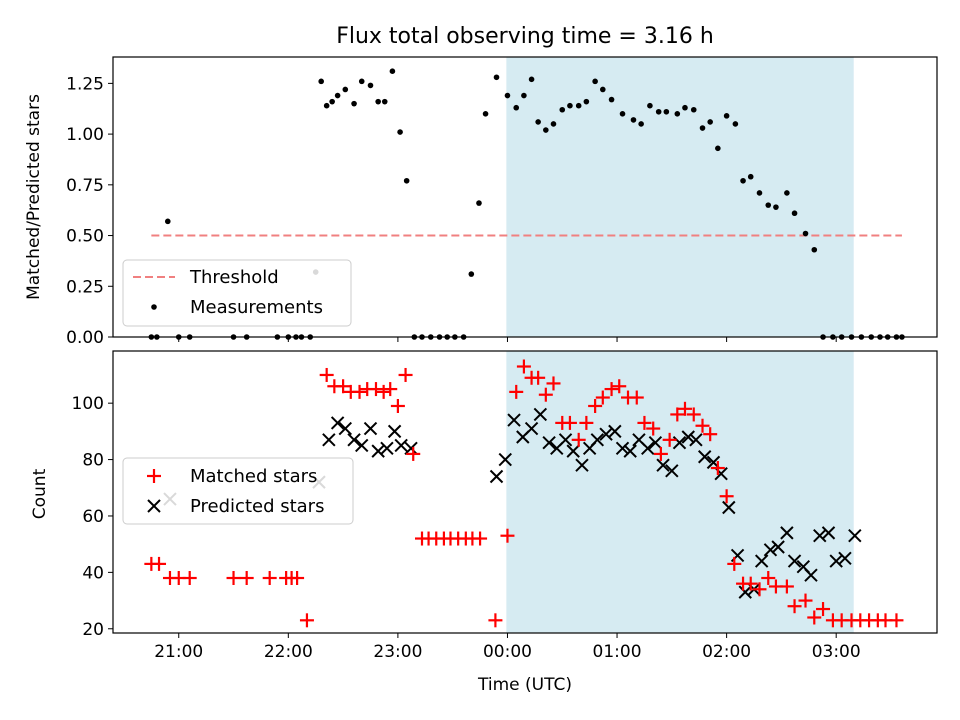  What do you see at coordinates (253, 476) in the screenshot?
I see `legend-matched-label: Matched stars` at bounding box center [253, 476].